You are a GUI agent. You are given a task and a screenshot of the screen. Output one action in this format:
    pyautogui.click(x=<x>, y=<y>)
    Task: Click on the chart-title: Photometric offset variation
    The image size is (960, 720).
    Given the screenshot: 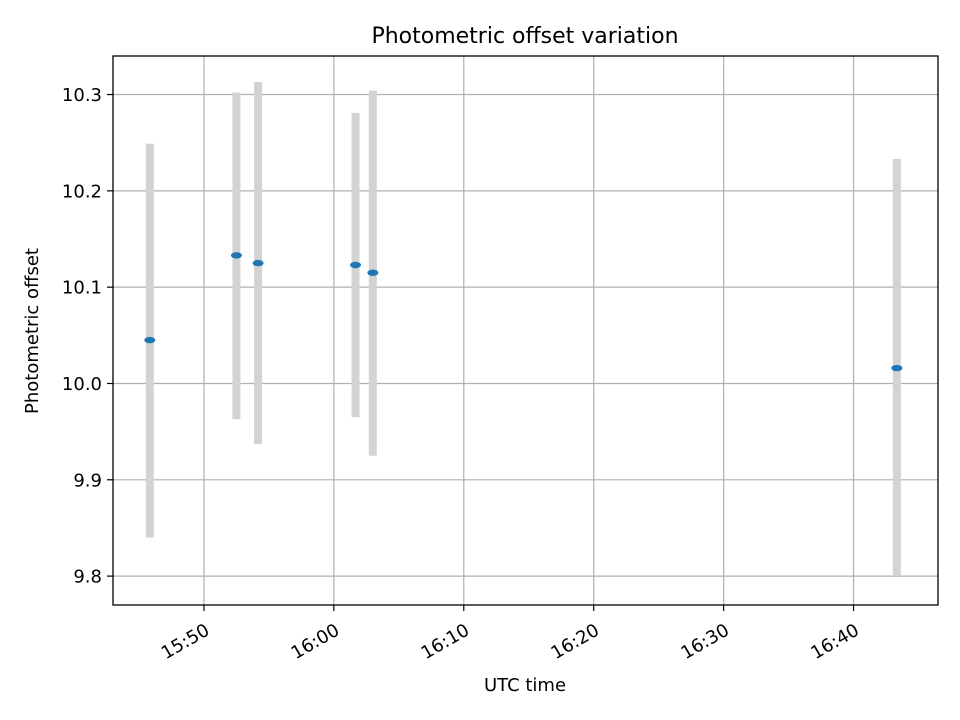 What is the action you would take?
    pyautogui.click(x=524, y=36)
    